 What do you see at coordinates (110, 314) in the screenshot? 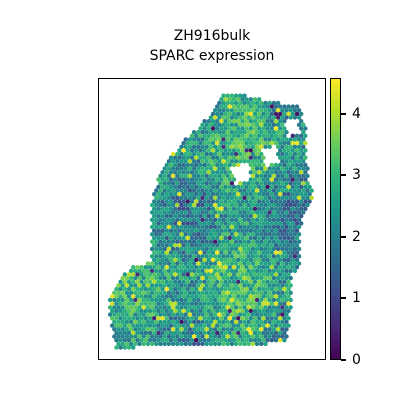
I see `spot-1975` at bounding box center [110, 314].